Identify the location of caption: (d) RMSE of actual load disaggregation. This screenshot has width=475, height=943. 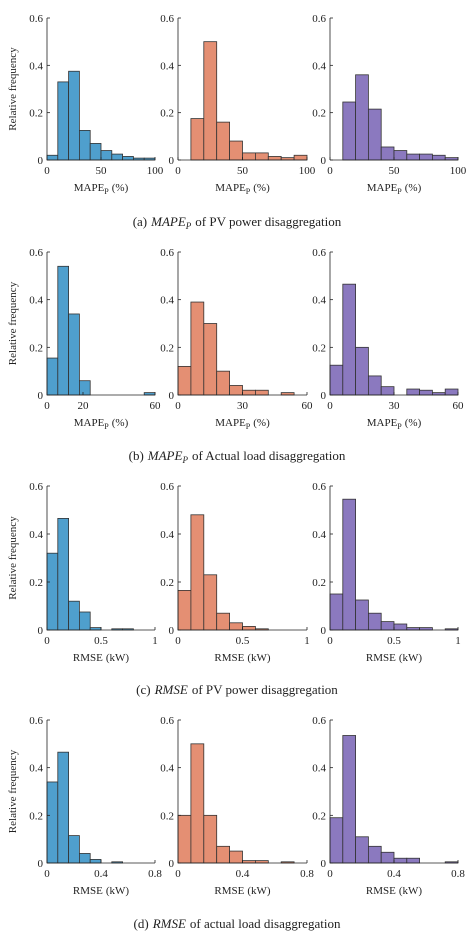
(237, 923).